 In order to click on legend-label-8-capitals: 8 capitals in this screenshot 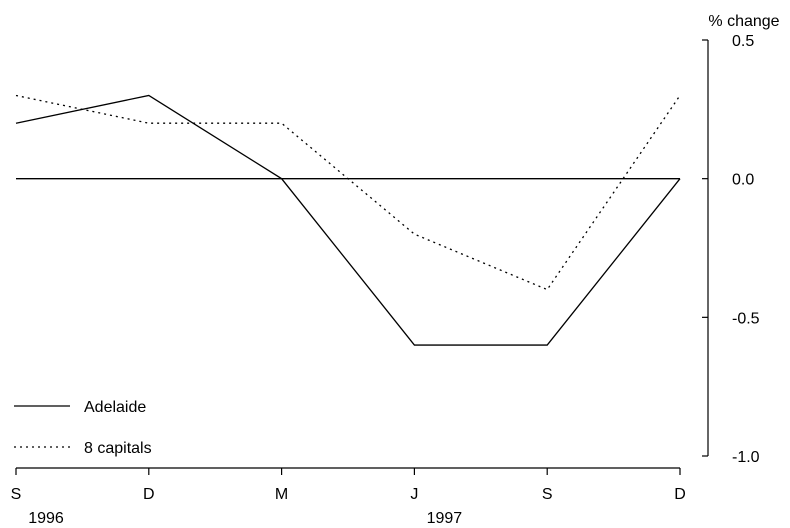, I will do `click(118, 448)`.